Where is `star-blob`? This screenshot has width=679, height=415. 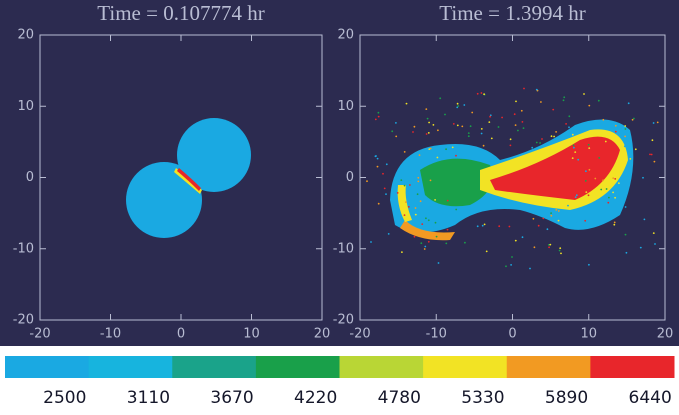 star-blob is located at coordinates (164, 200).